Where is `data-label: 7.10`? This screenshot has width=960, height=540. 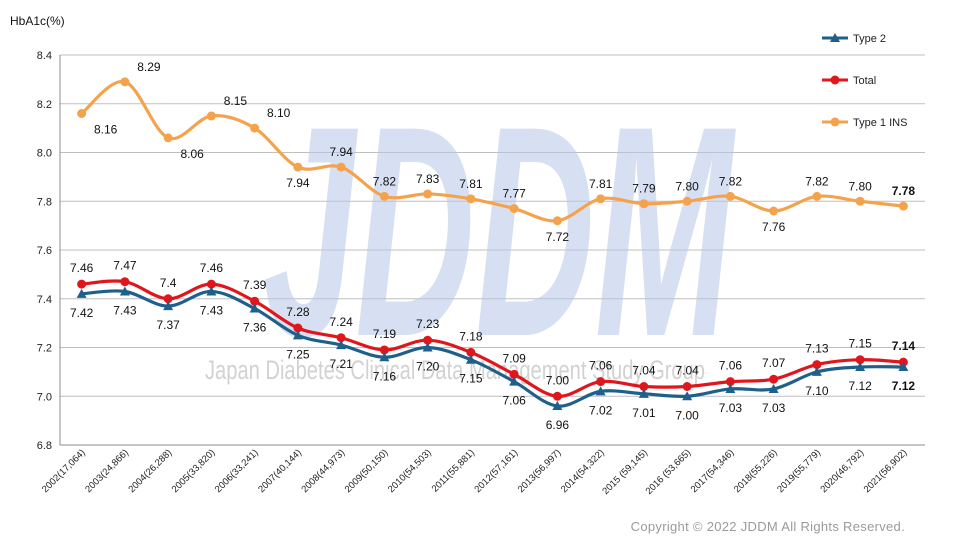 data-label: 7.10 is located at coordinates (817, 391).